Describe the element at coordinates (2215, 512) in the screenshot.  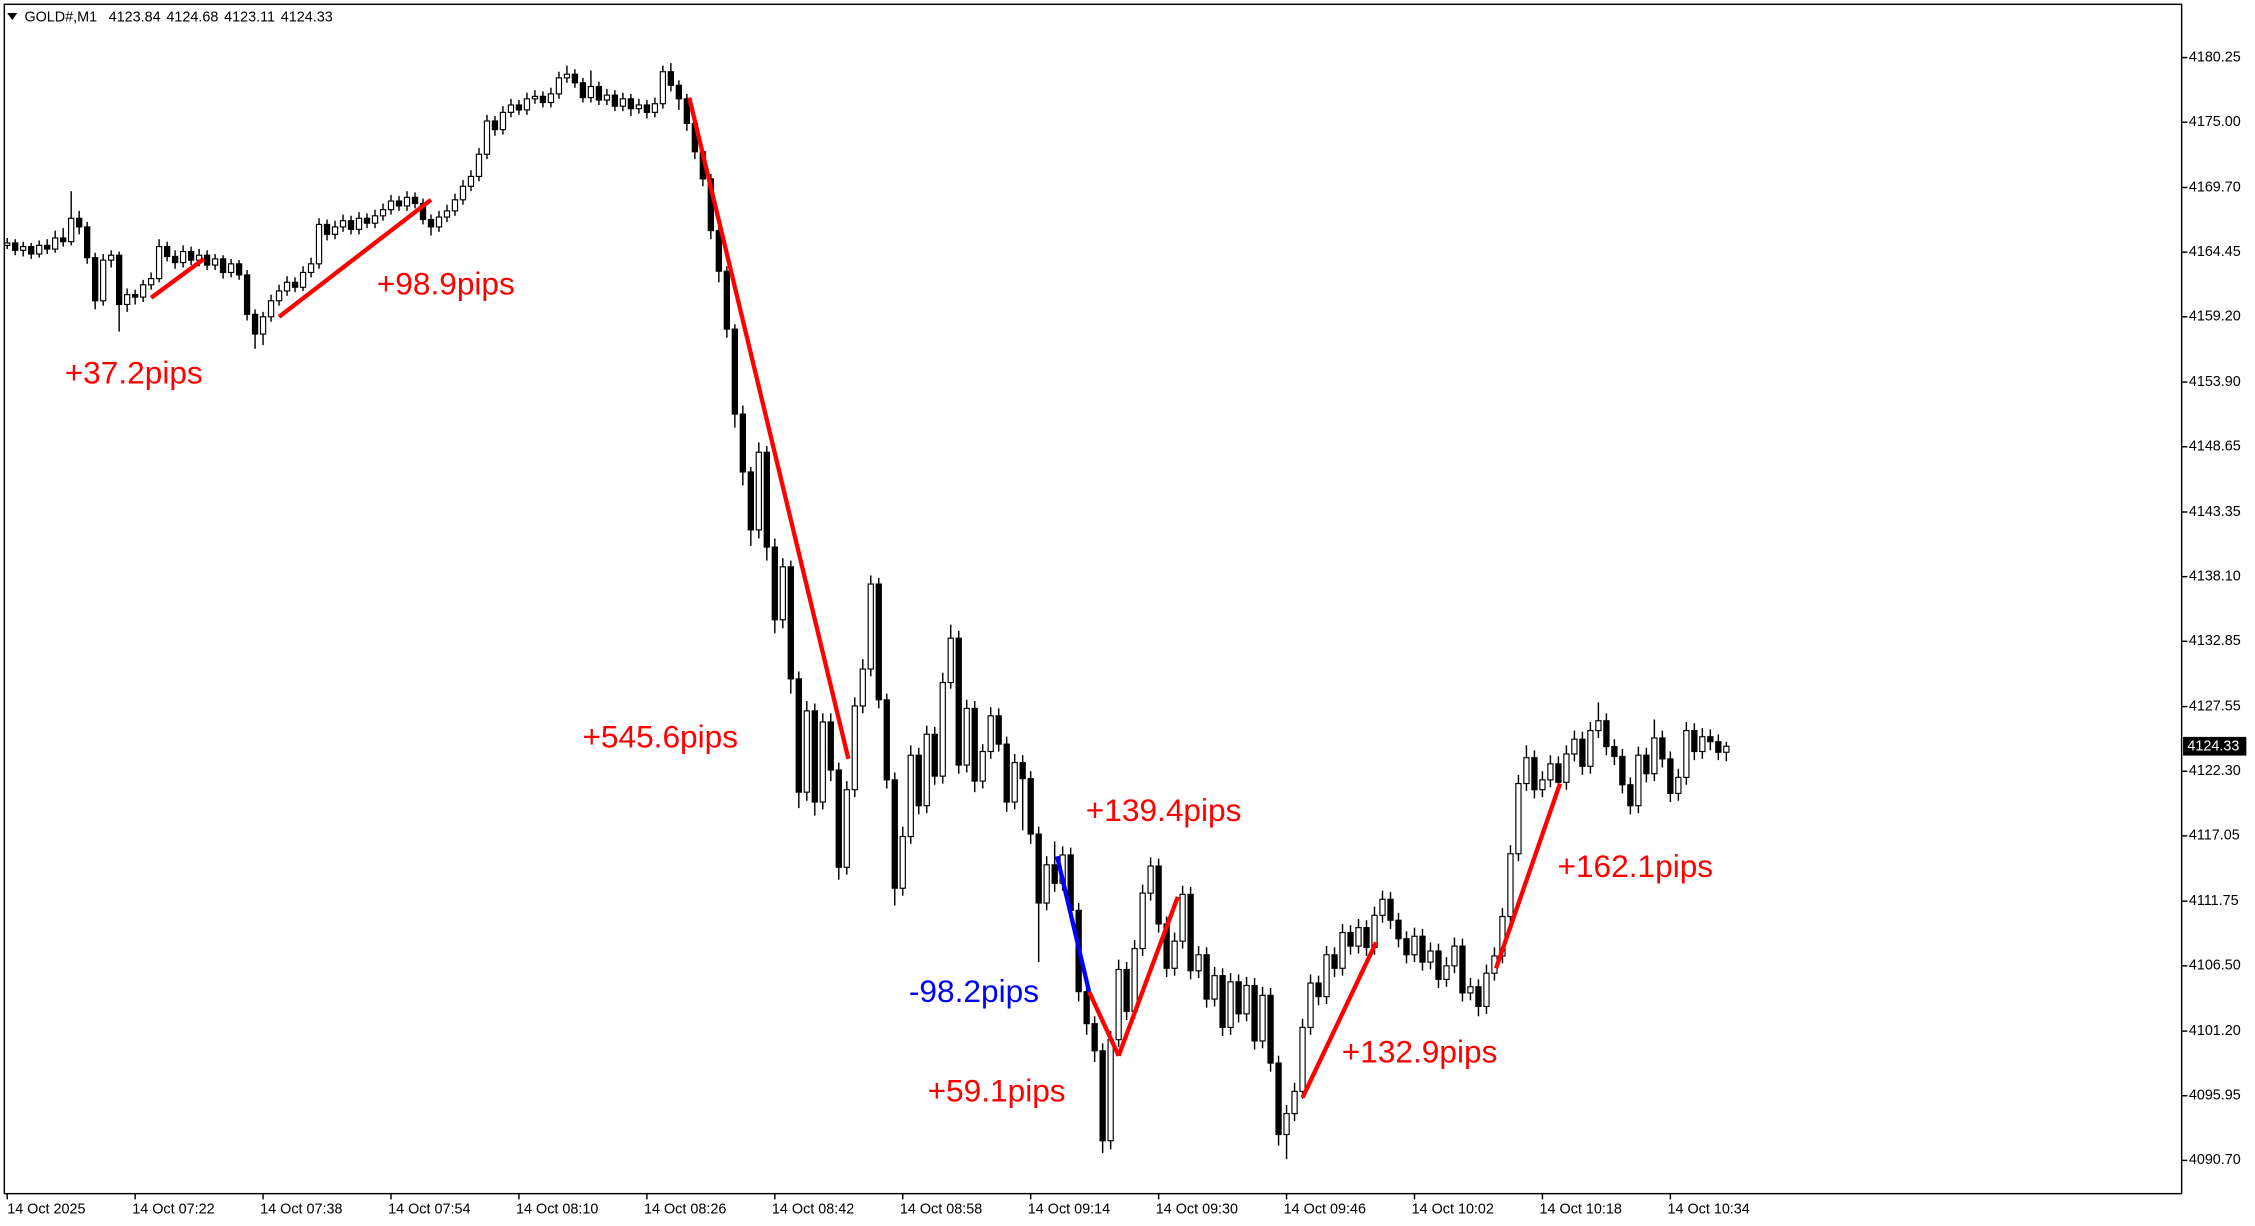
I see `y-tick-label: 4143.35` at that location.